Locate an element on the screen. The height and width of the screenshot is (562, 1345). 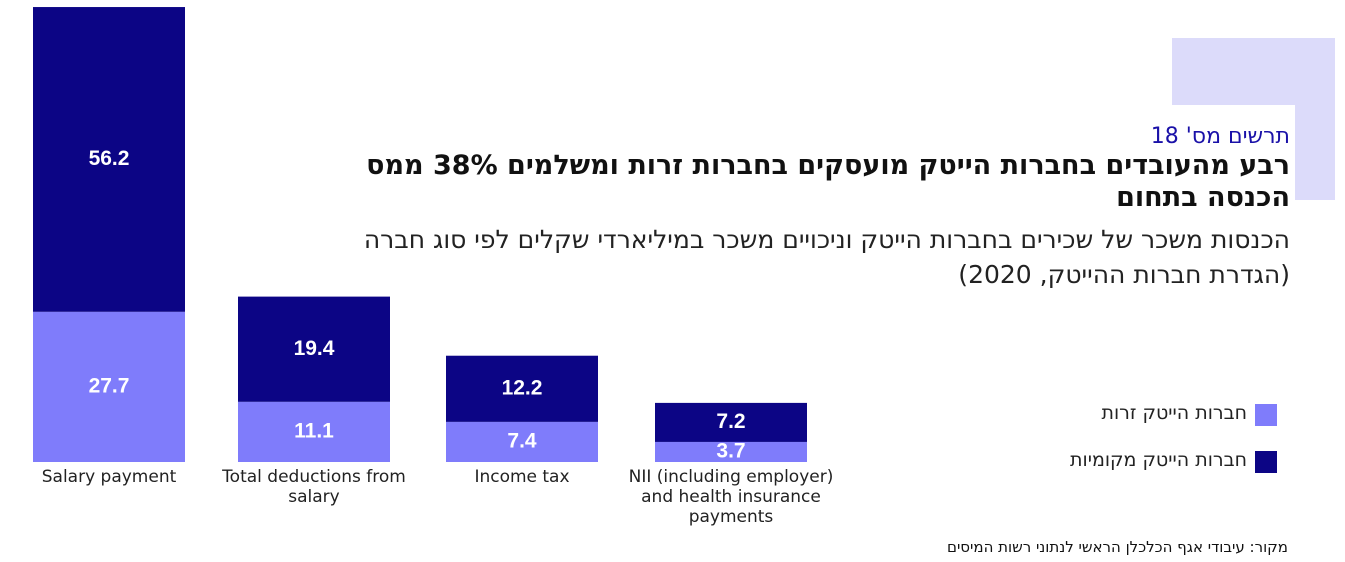
value-label: 3.7 is located at coordinates (730, 451).